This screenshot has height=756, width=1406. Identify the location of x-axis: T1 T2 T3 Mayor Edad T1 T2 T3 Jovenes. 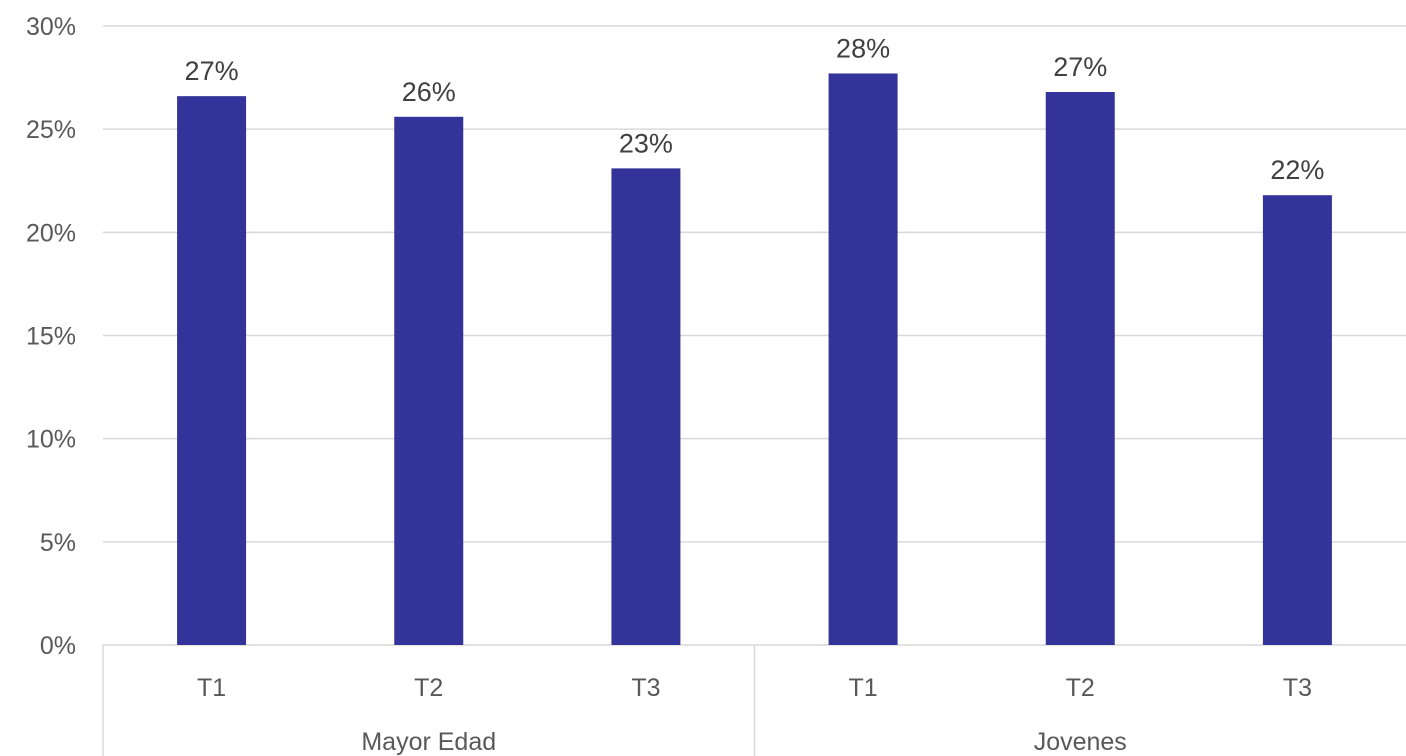
(707, 700).